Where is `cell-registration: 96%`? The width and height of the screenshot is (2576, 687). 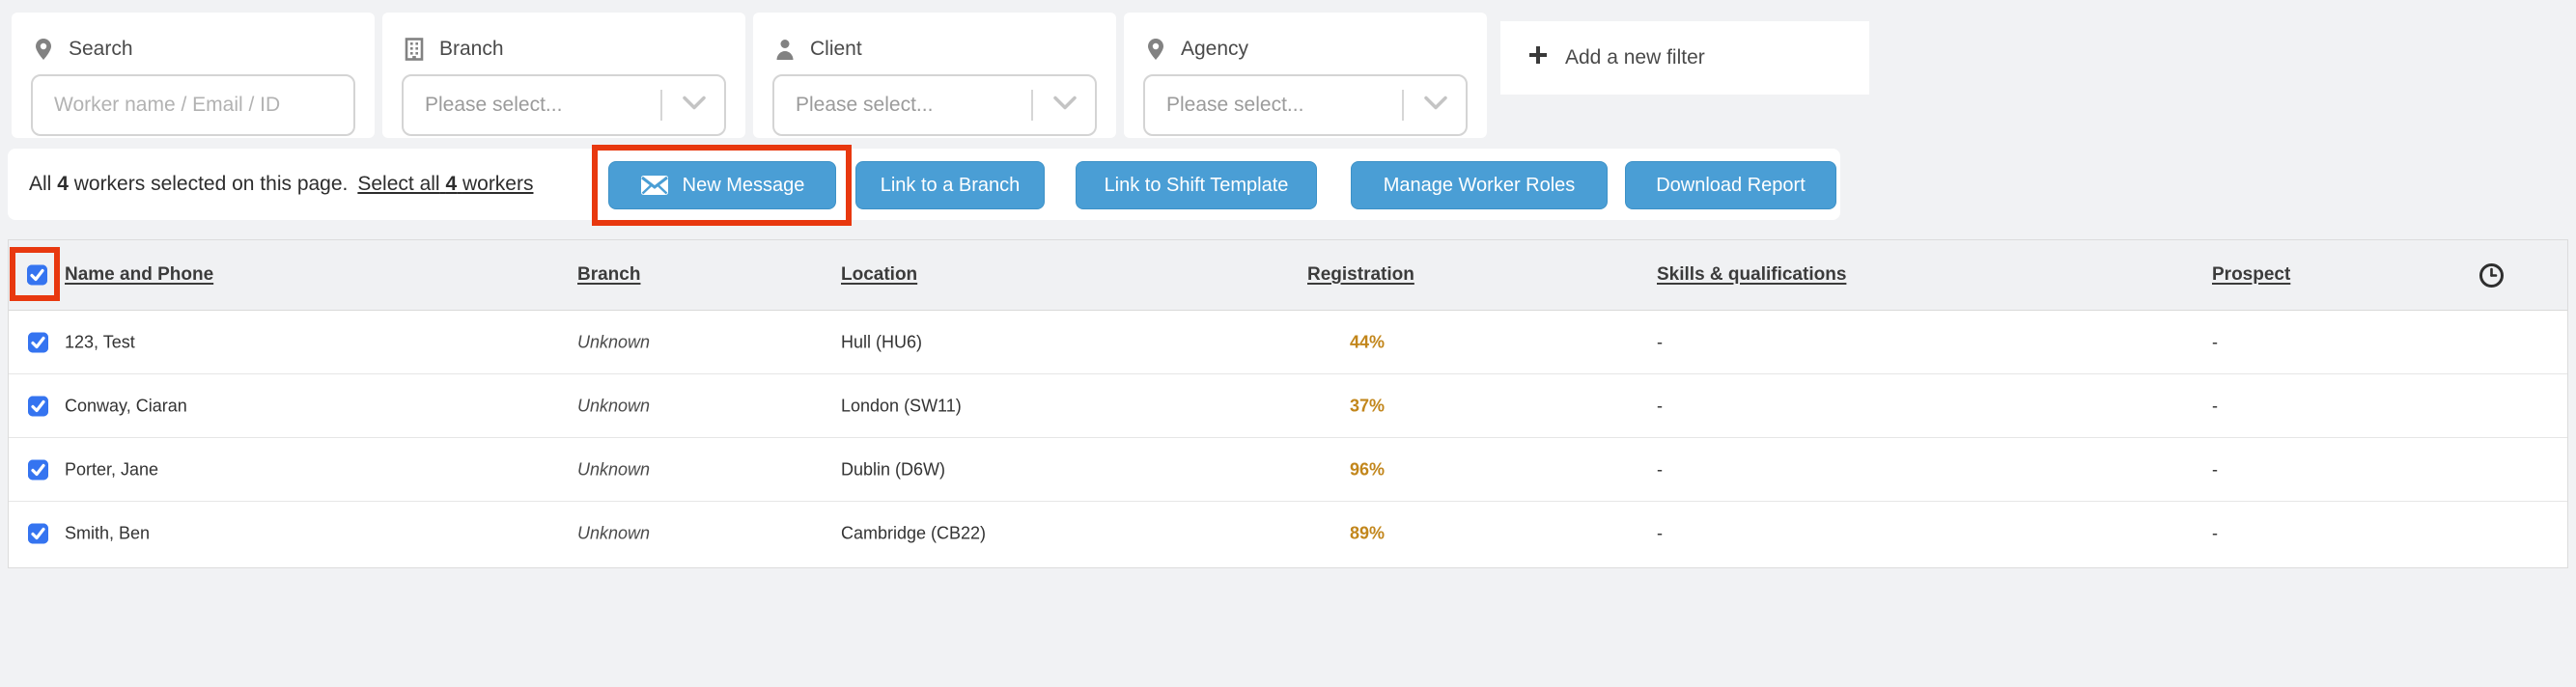 cell-registration: 96% is located at coordinates (1368, 469).